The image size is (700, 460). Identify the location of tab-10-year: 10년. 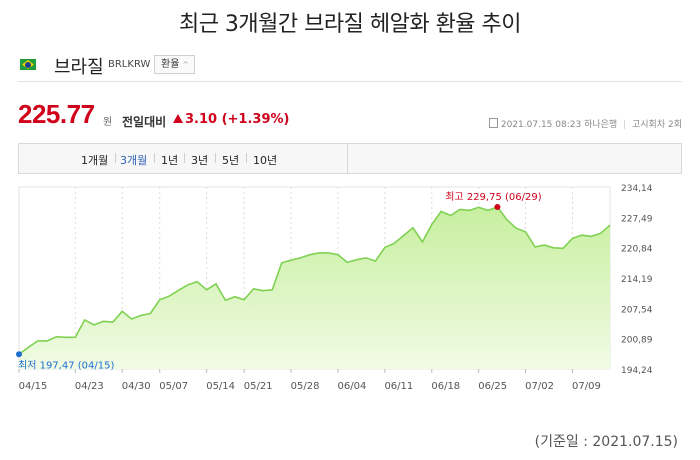
(265, 160).